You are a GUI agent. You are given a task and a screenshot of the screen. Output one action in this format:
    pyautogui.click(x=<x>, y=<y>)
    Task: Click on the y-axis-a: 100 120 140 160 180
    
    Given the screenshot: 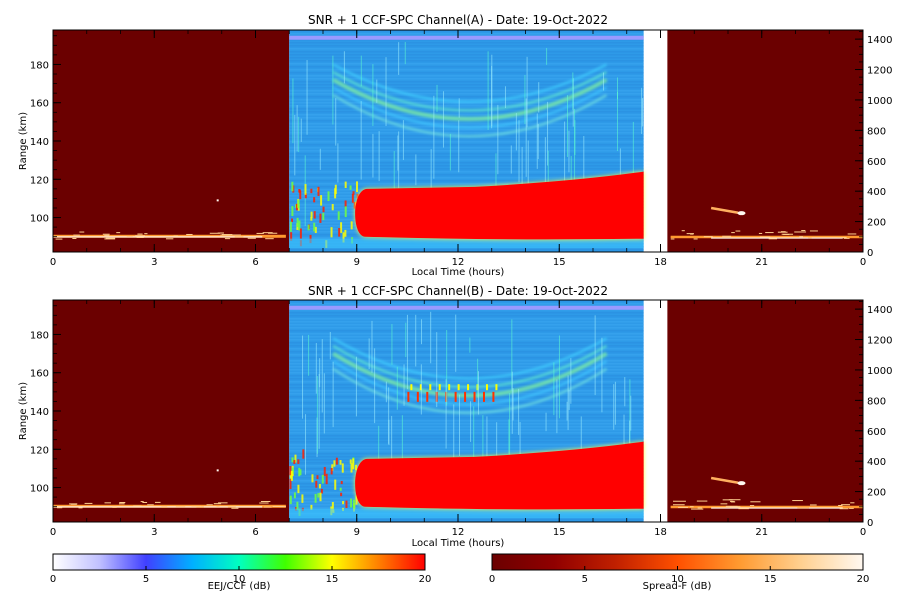 What is the action you would take?
    pyautogui.click(x=45, y=136)
    